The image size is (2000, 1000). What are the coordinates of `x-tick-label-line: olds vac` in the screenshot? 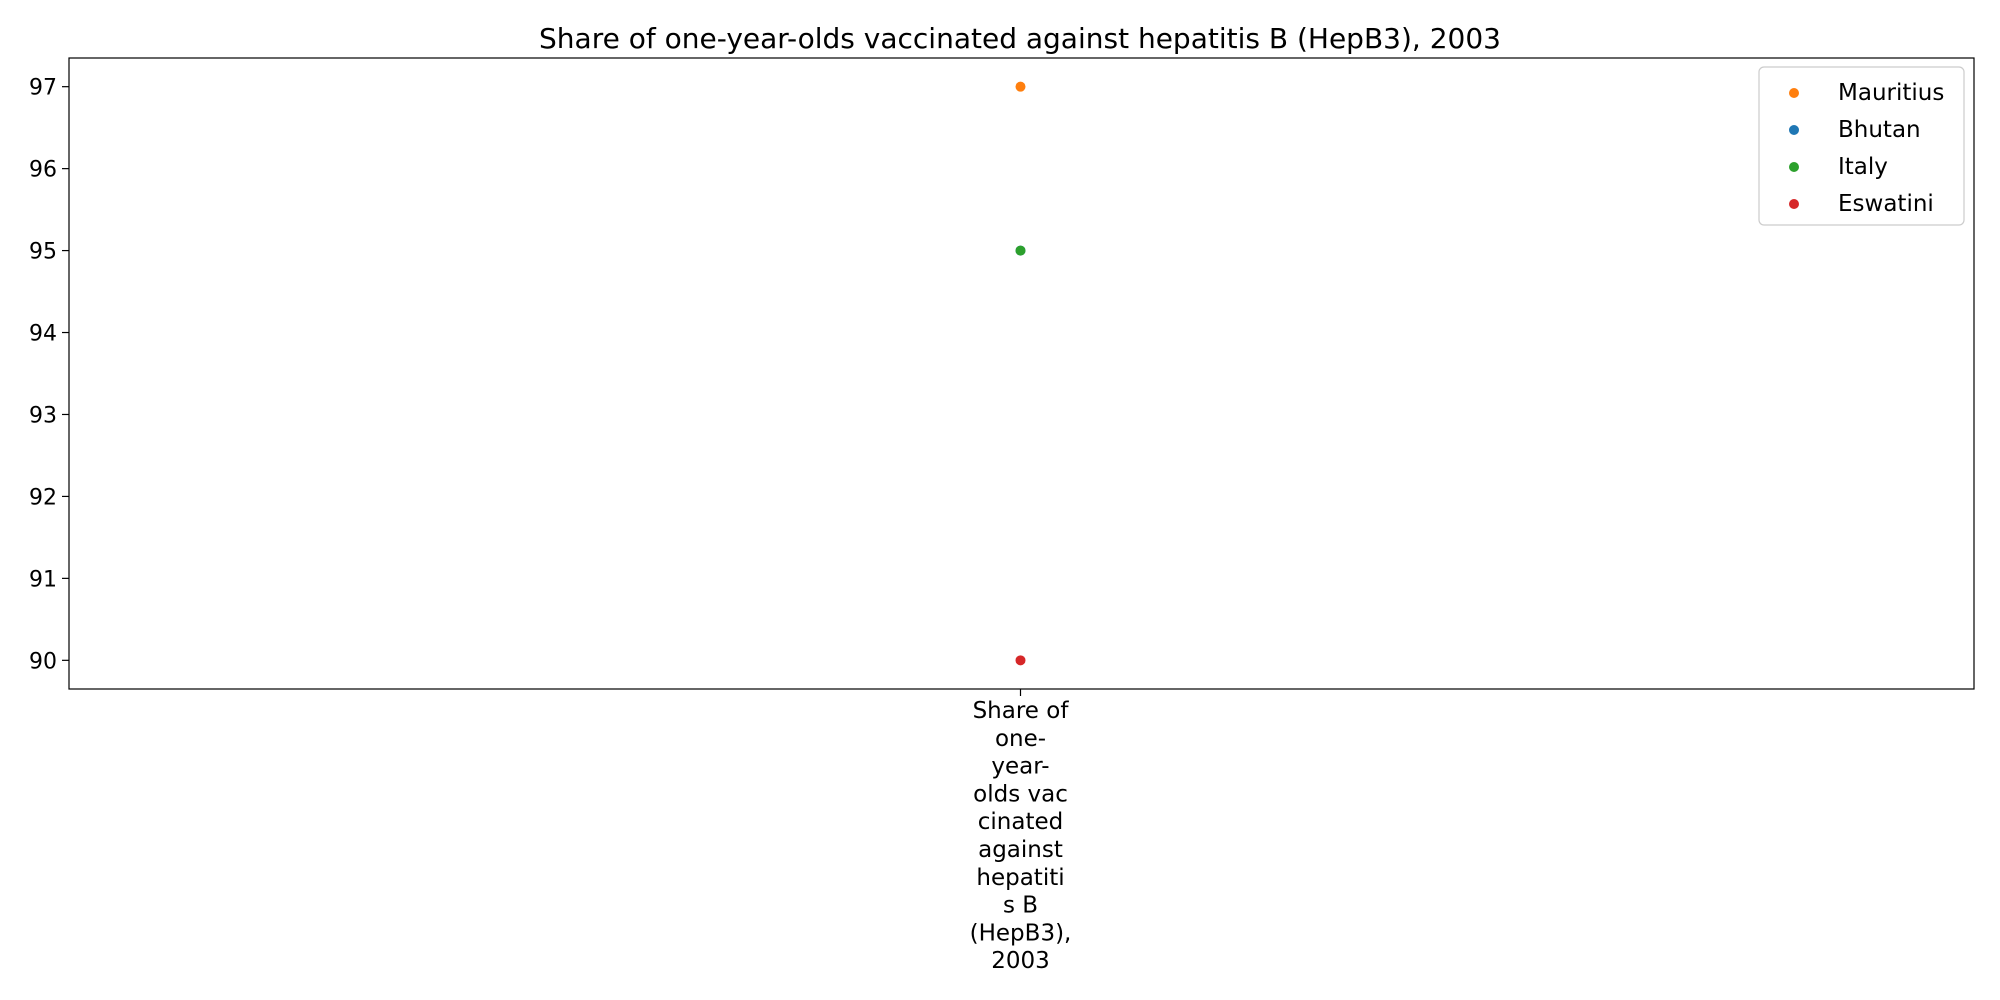 It's located at (1020, 794).